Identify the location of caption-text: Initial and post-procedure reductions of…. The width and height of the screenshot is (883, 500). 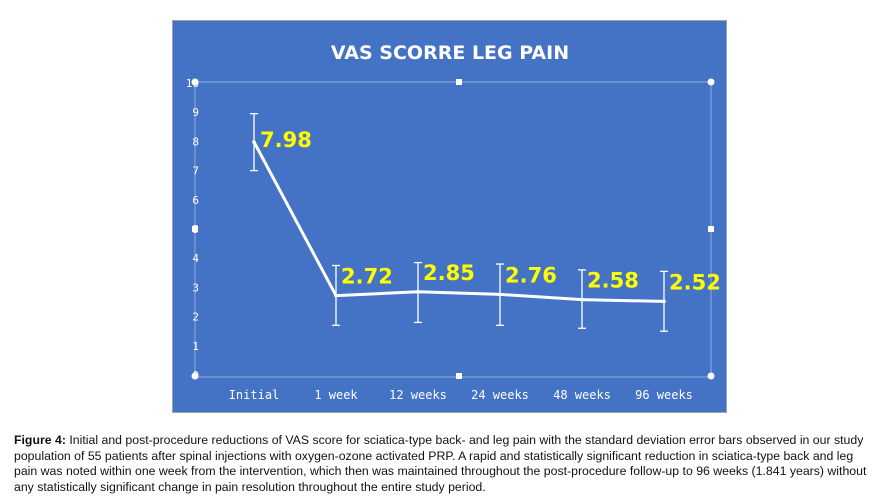
(440, 463).